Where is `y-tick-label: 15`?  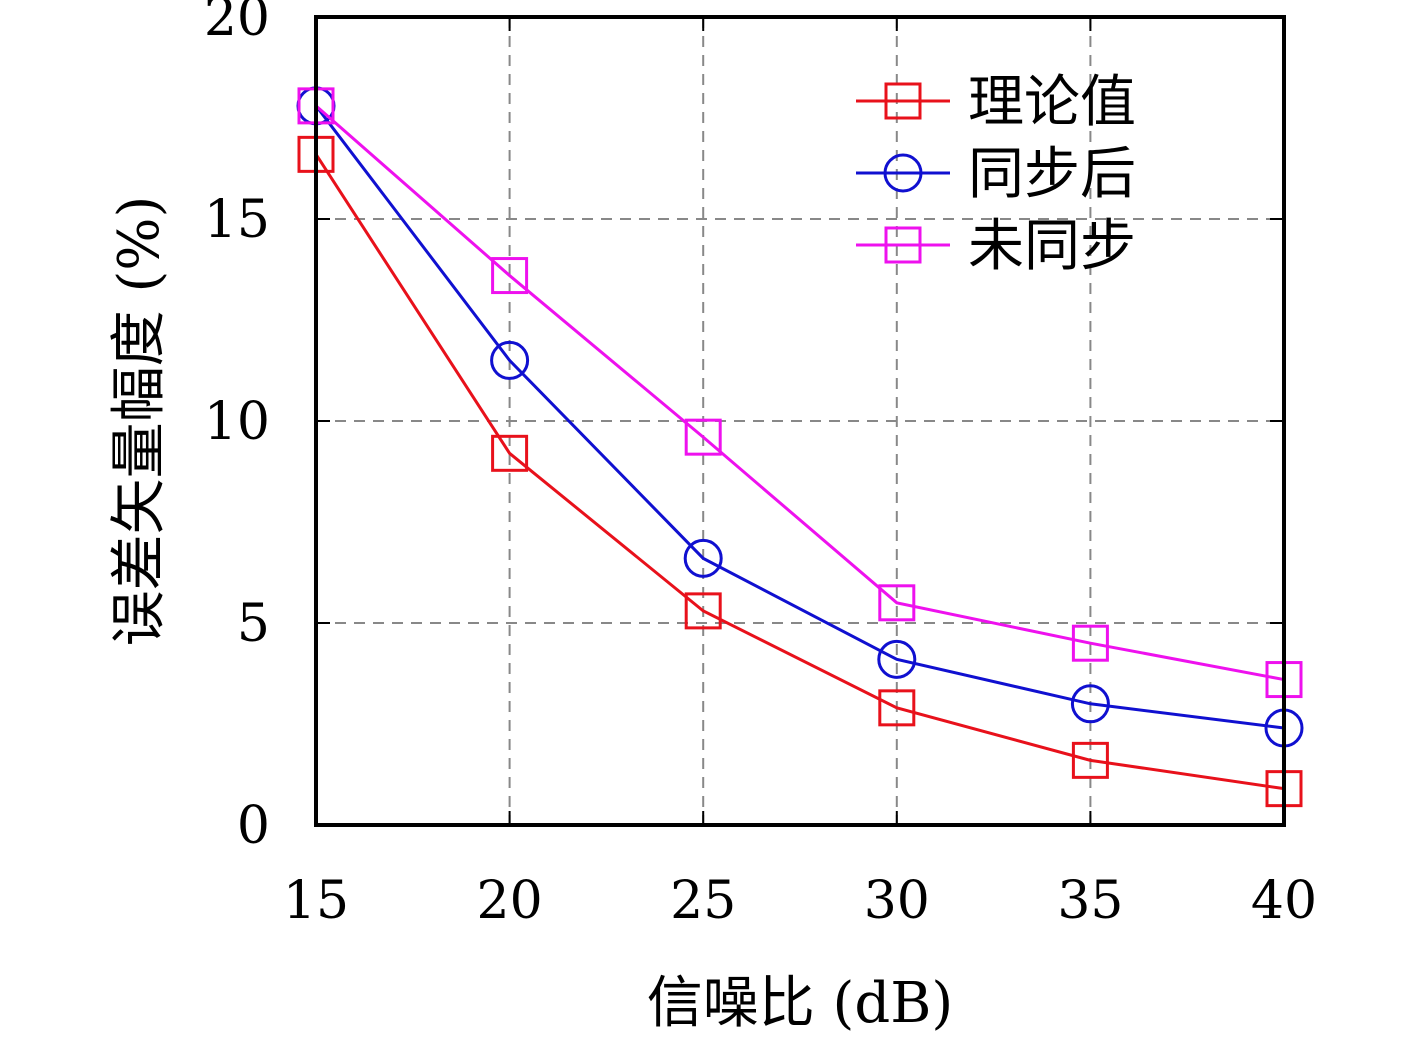
y-tick-label: 15 is located at coordinates (237, 220).